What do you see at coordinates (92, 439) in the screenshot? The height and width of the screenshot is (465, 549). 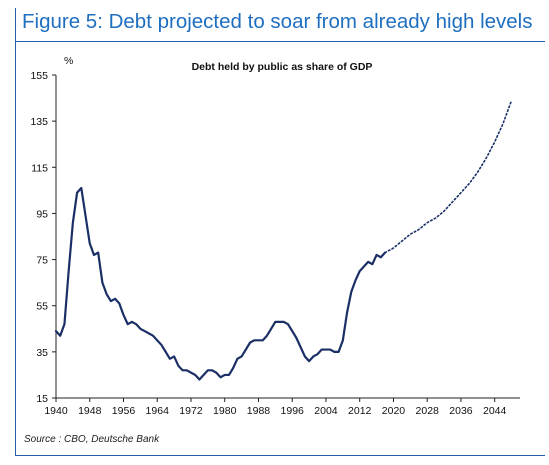 I see `source-note: Source : CBO, Deutsche Bank` at bounding box center [92, 439].